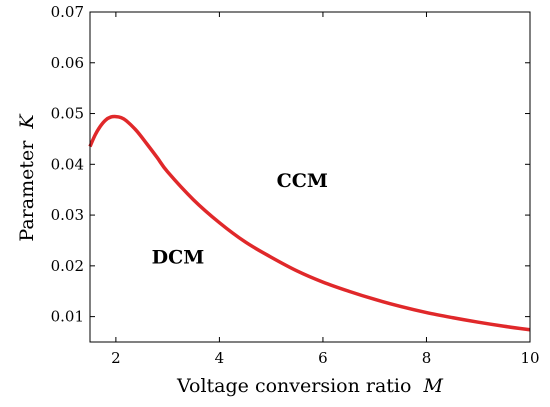 The width and height of the screenshot is (550, 407). Describe the element at coordinates (302, 181) in the screenshot. I see `region-label-ccm: CCM` at that location.